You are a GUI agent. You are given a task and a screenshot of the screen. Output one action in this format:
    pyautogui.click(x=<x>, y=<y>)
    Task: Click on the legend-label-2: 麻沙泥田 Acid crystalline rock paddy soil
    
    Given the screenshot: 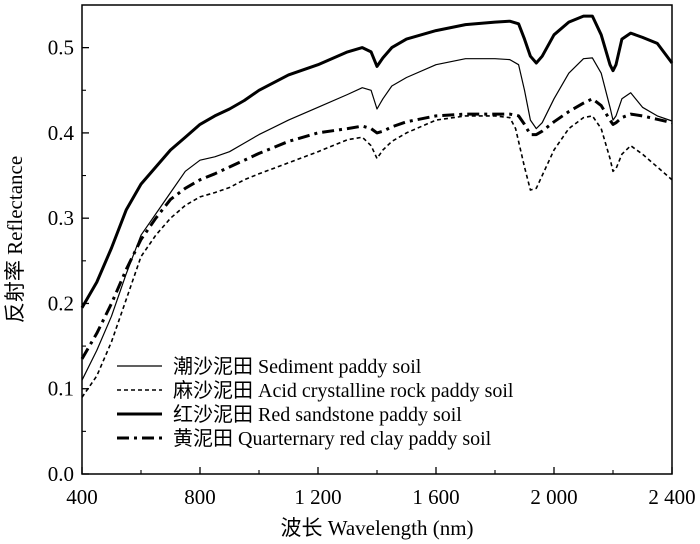 What is the action you would take?
    pyautogui.click(x=343, y=390)
    